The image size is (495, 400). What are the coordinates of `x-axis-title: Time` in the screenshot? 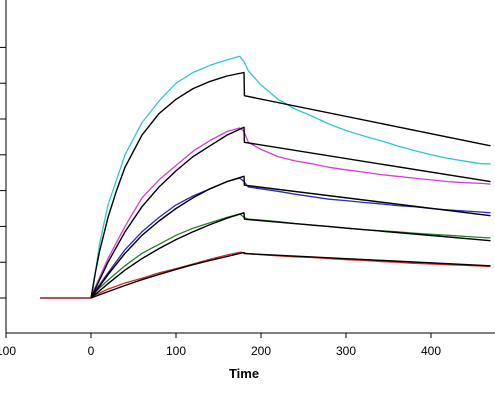 It's located at (244, 373).